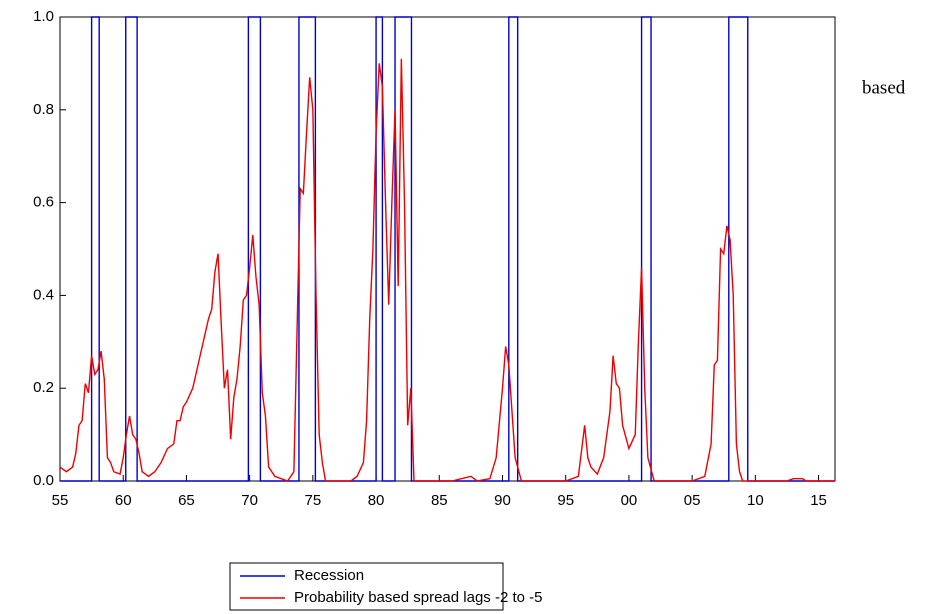  I want to click on x-tick-label: 55, so click(60, 500).